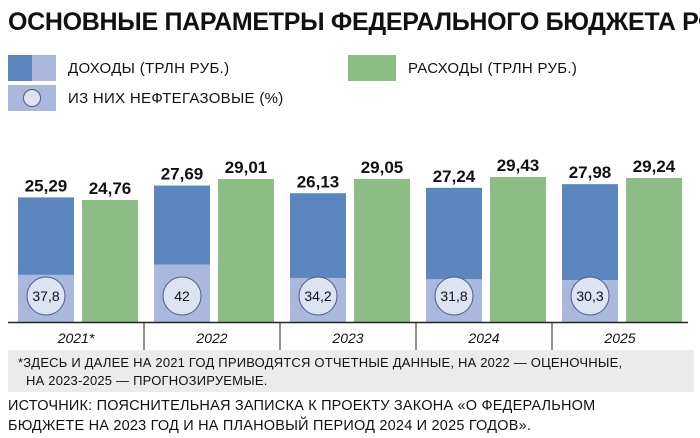 Image resolution: width=700 pixels, height=438 pixels. What do you see at coordinates (32, 68) in the screenshot?
I see `income-swatch` at bounding box center [32, 68].